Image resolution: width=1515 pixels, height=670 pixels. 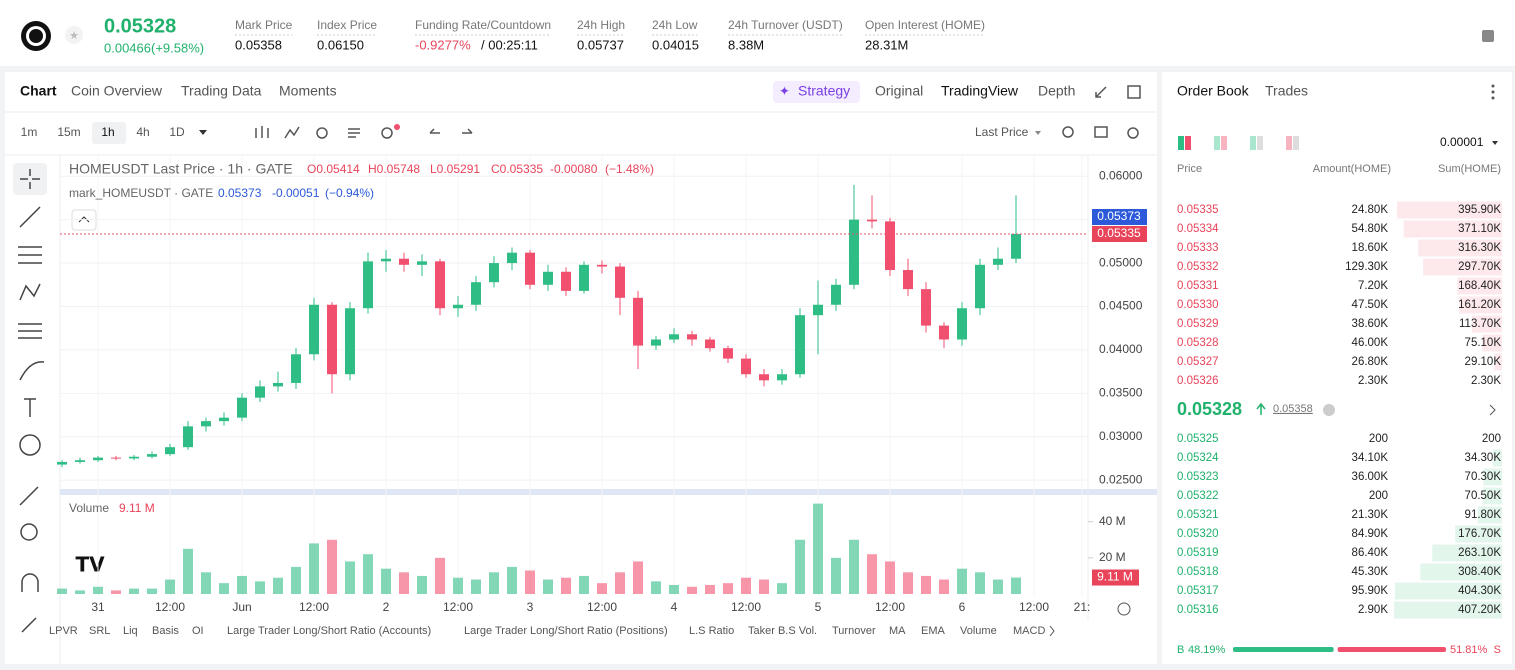 What do you see at coordinates (899, 91) in the screenshot?
I see `view-tab: Original` at bounding box center [899, 91].